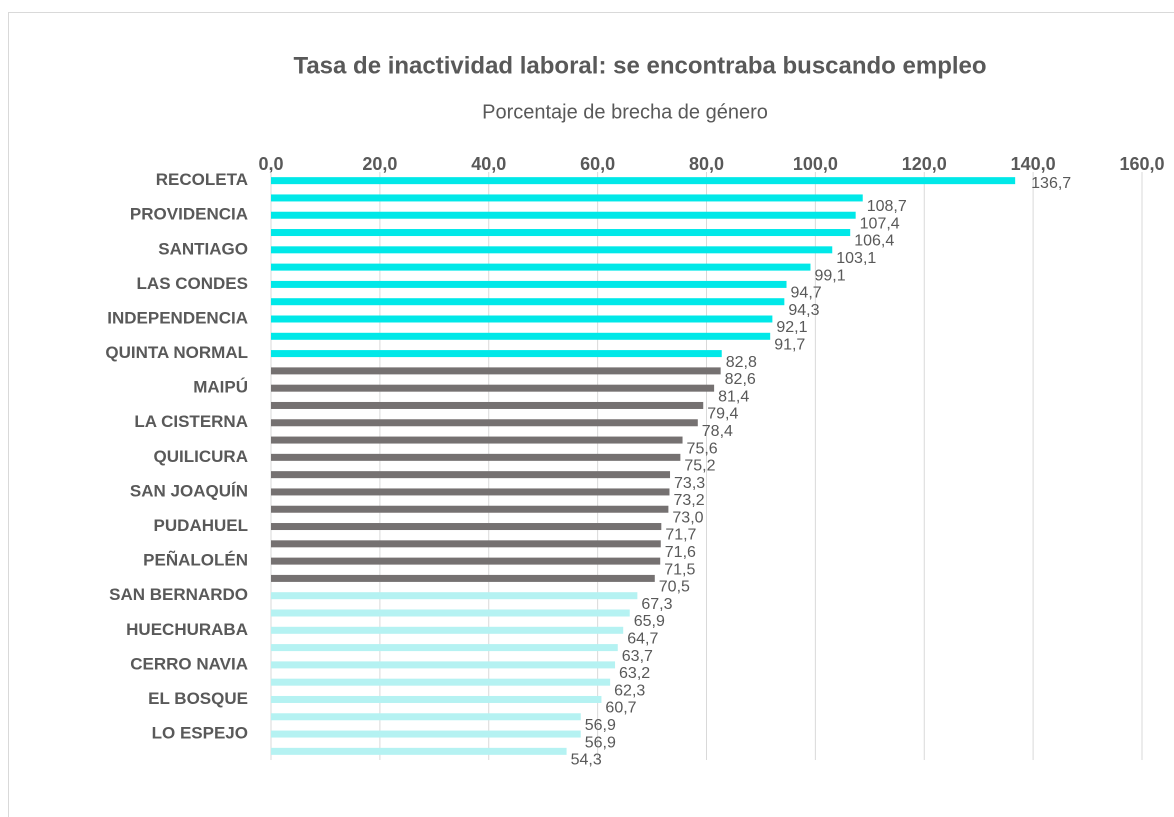 The height and width of the screenshot is (817, 1174). I want to click on value-label: 94,3, so click(803, 310).